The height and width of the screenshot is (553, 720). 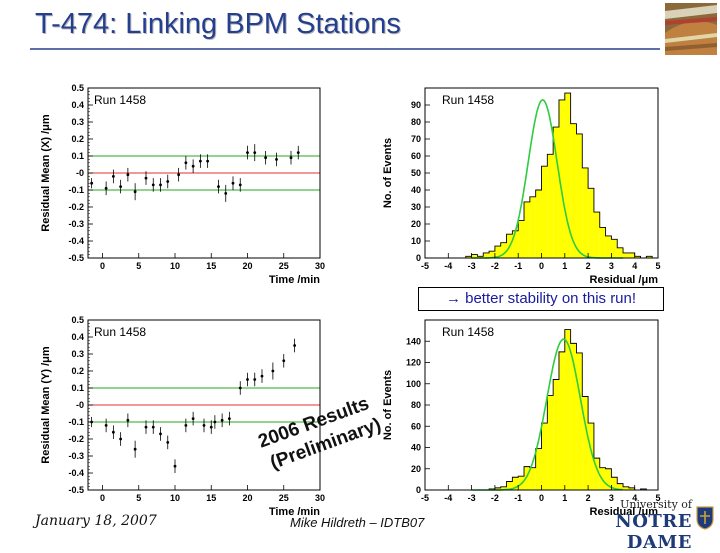 I want to click on y-tick-label: 0.3, so click(x=77, y=354).